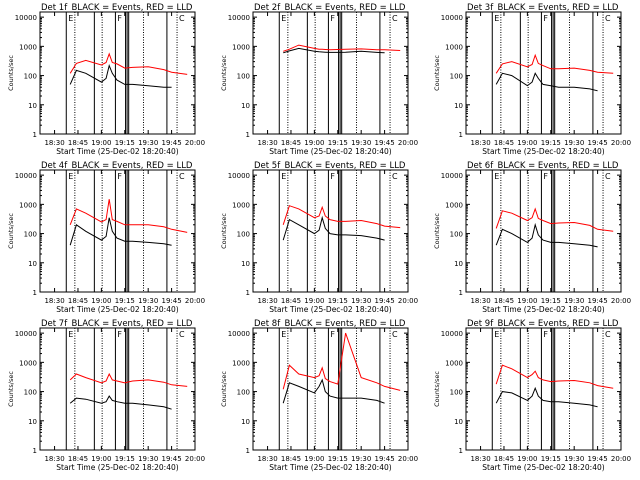 This screenshot has width=640, height=480. Describe the element at coordinates (543, 324) in the screenshot. I see `chart-title: Det 9f_BLACK = Events, RED = LLD` at that location.